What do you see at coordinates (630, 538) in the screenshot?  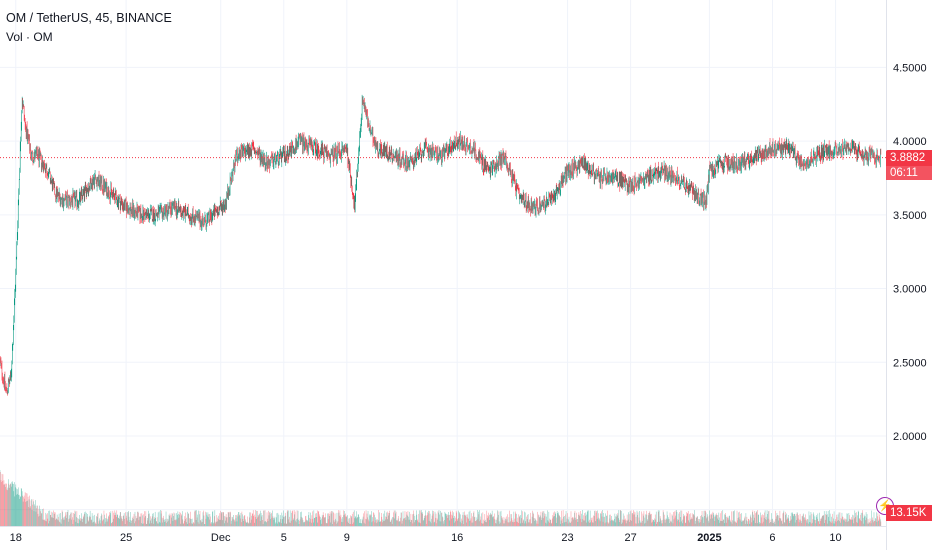 I see `x-tick-label: 27` at bounding box center [630, 538].